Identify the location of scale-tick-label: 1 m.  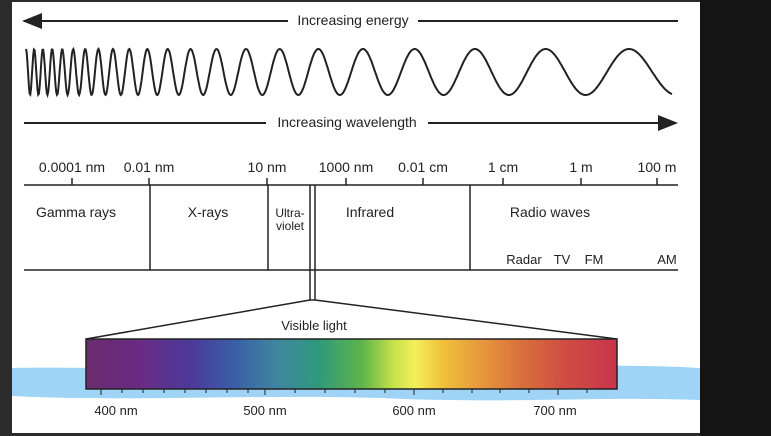
(580, 167).